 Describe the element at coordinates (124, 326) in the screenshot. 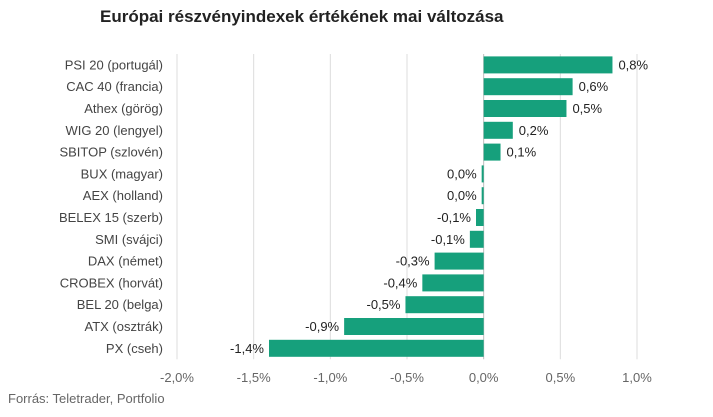

I see `category-label: ATX (osztrák)` at that location.